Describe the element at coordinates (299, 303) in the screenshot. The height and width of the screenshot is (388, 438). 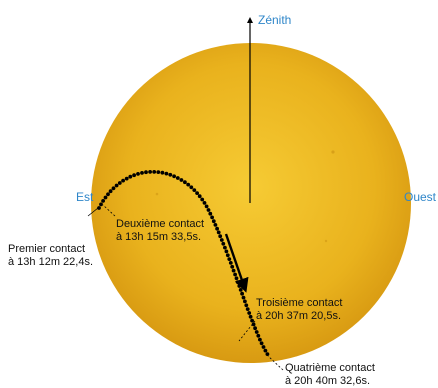
I see `contact-3-title: Troisième contact` at that location.